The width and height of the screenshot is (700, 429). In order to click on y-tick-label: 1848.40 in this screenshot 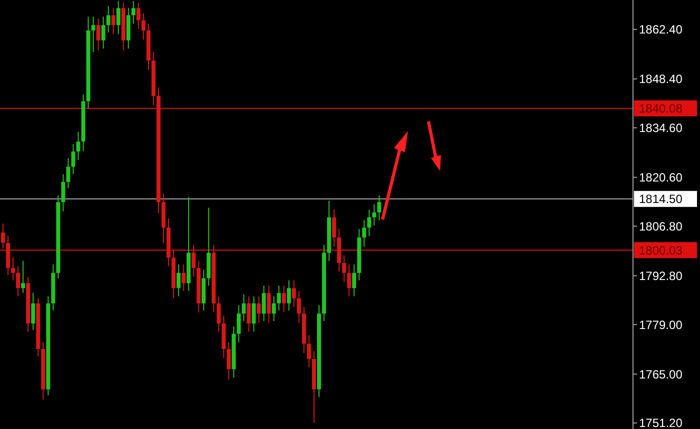, I will do `click(661, 79)`.